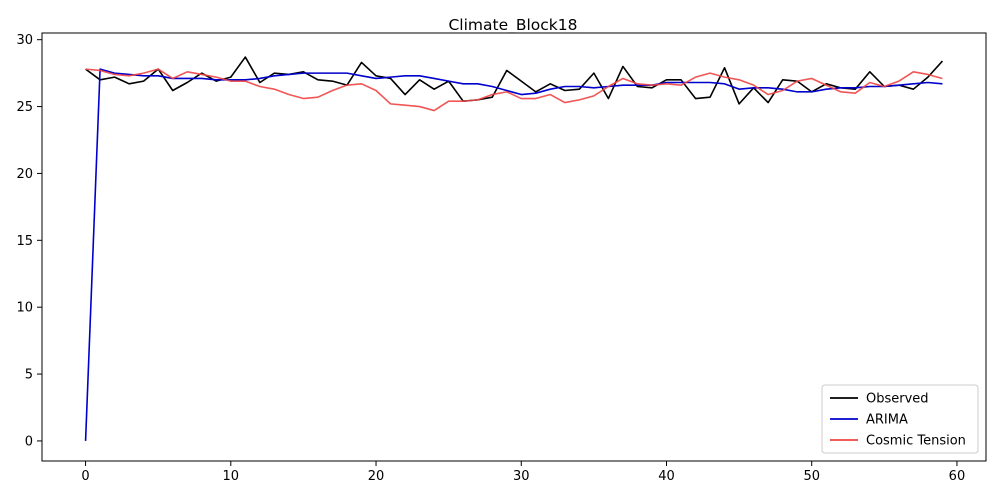 This screenshot has width=1000, height=500. I want to click on x-tick-label: 60, so click(957, 476).